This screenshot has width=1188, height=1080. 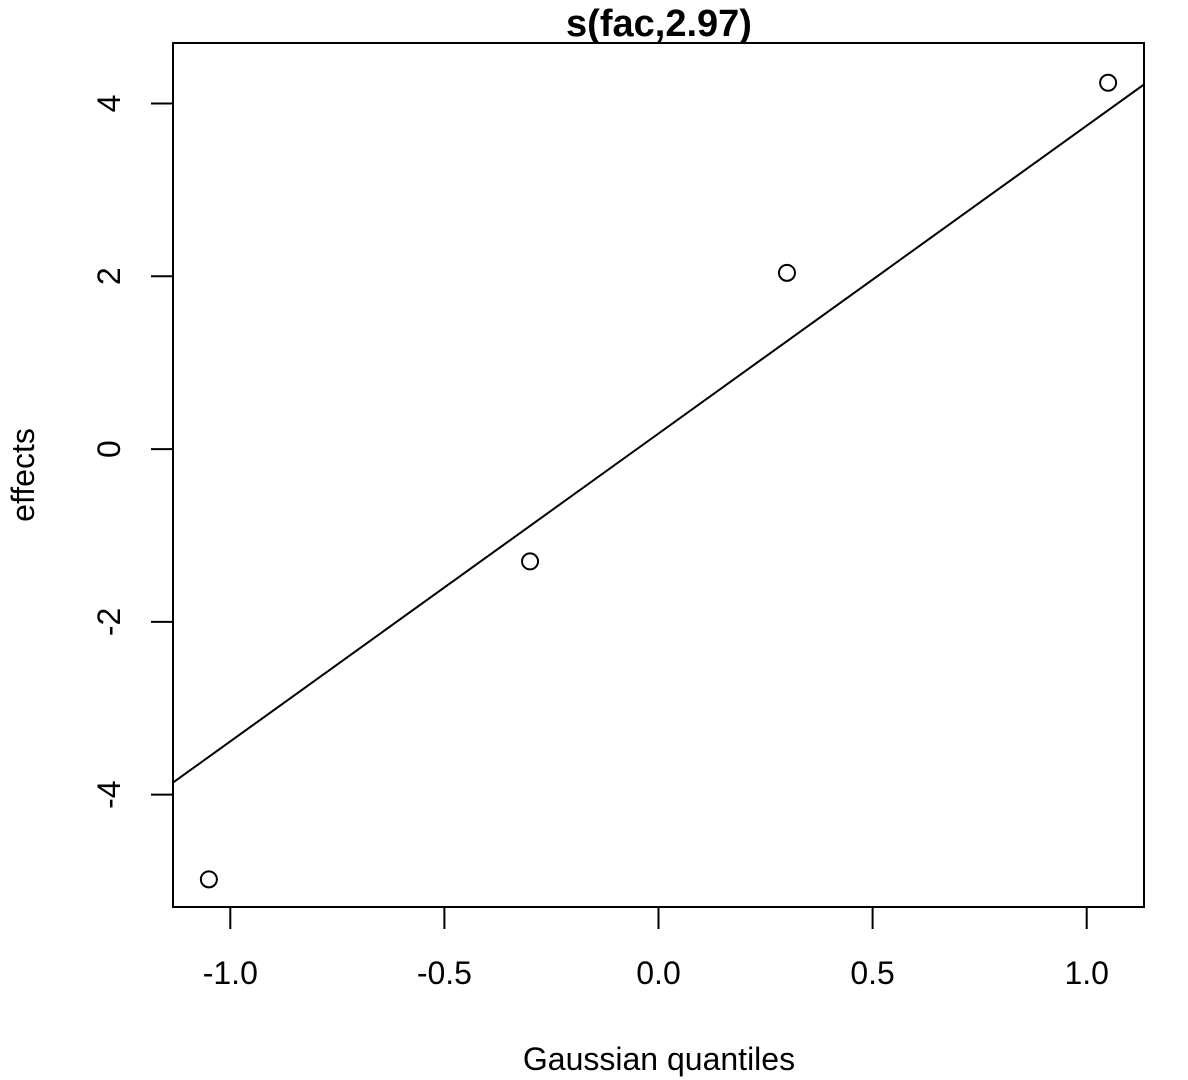 What do you see at coordinates (109, 794) in the screenshot?
I see `y-tick-label: -4` at bounding box center [109, 794].